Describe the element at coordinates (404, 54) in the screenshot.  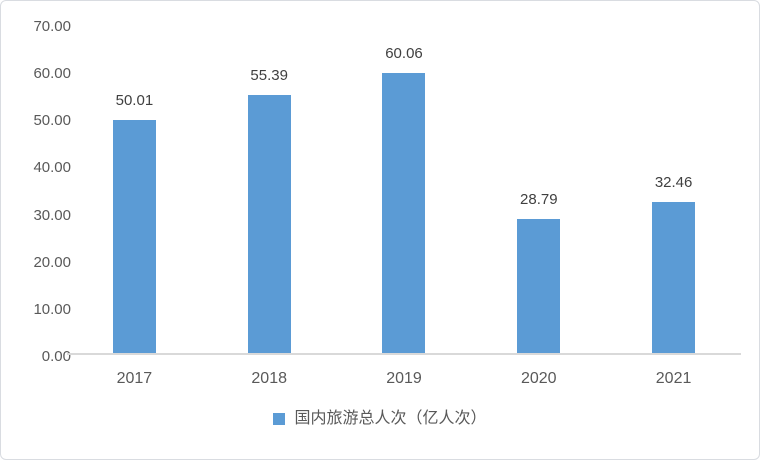
I see `data-label: 60.06` at that location.